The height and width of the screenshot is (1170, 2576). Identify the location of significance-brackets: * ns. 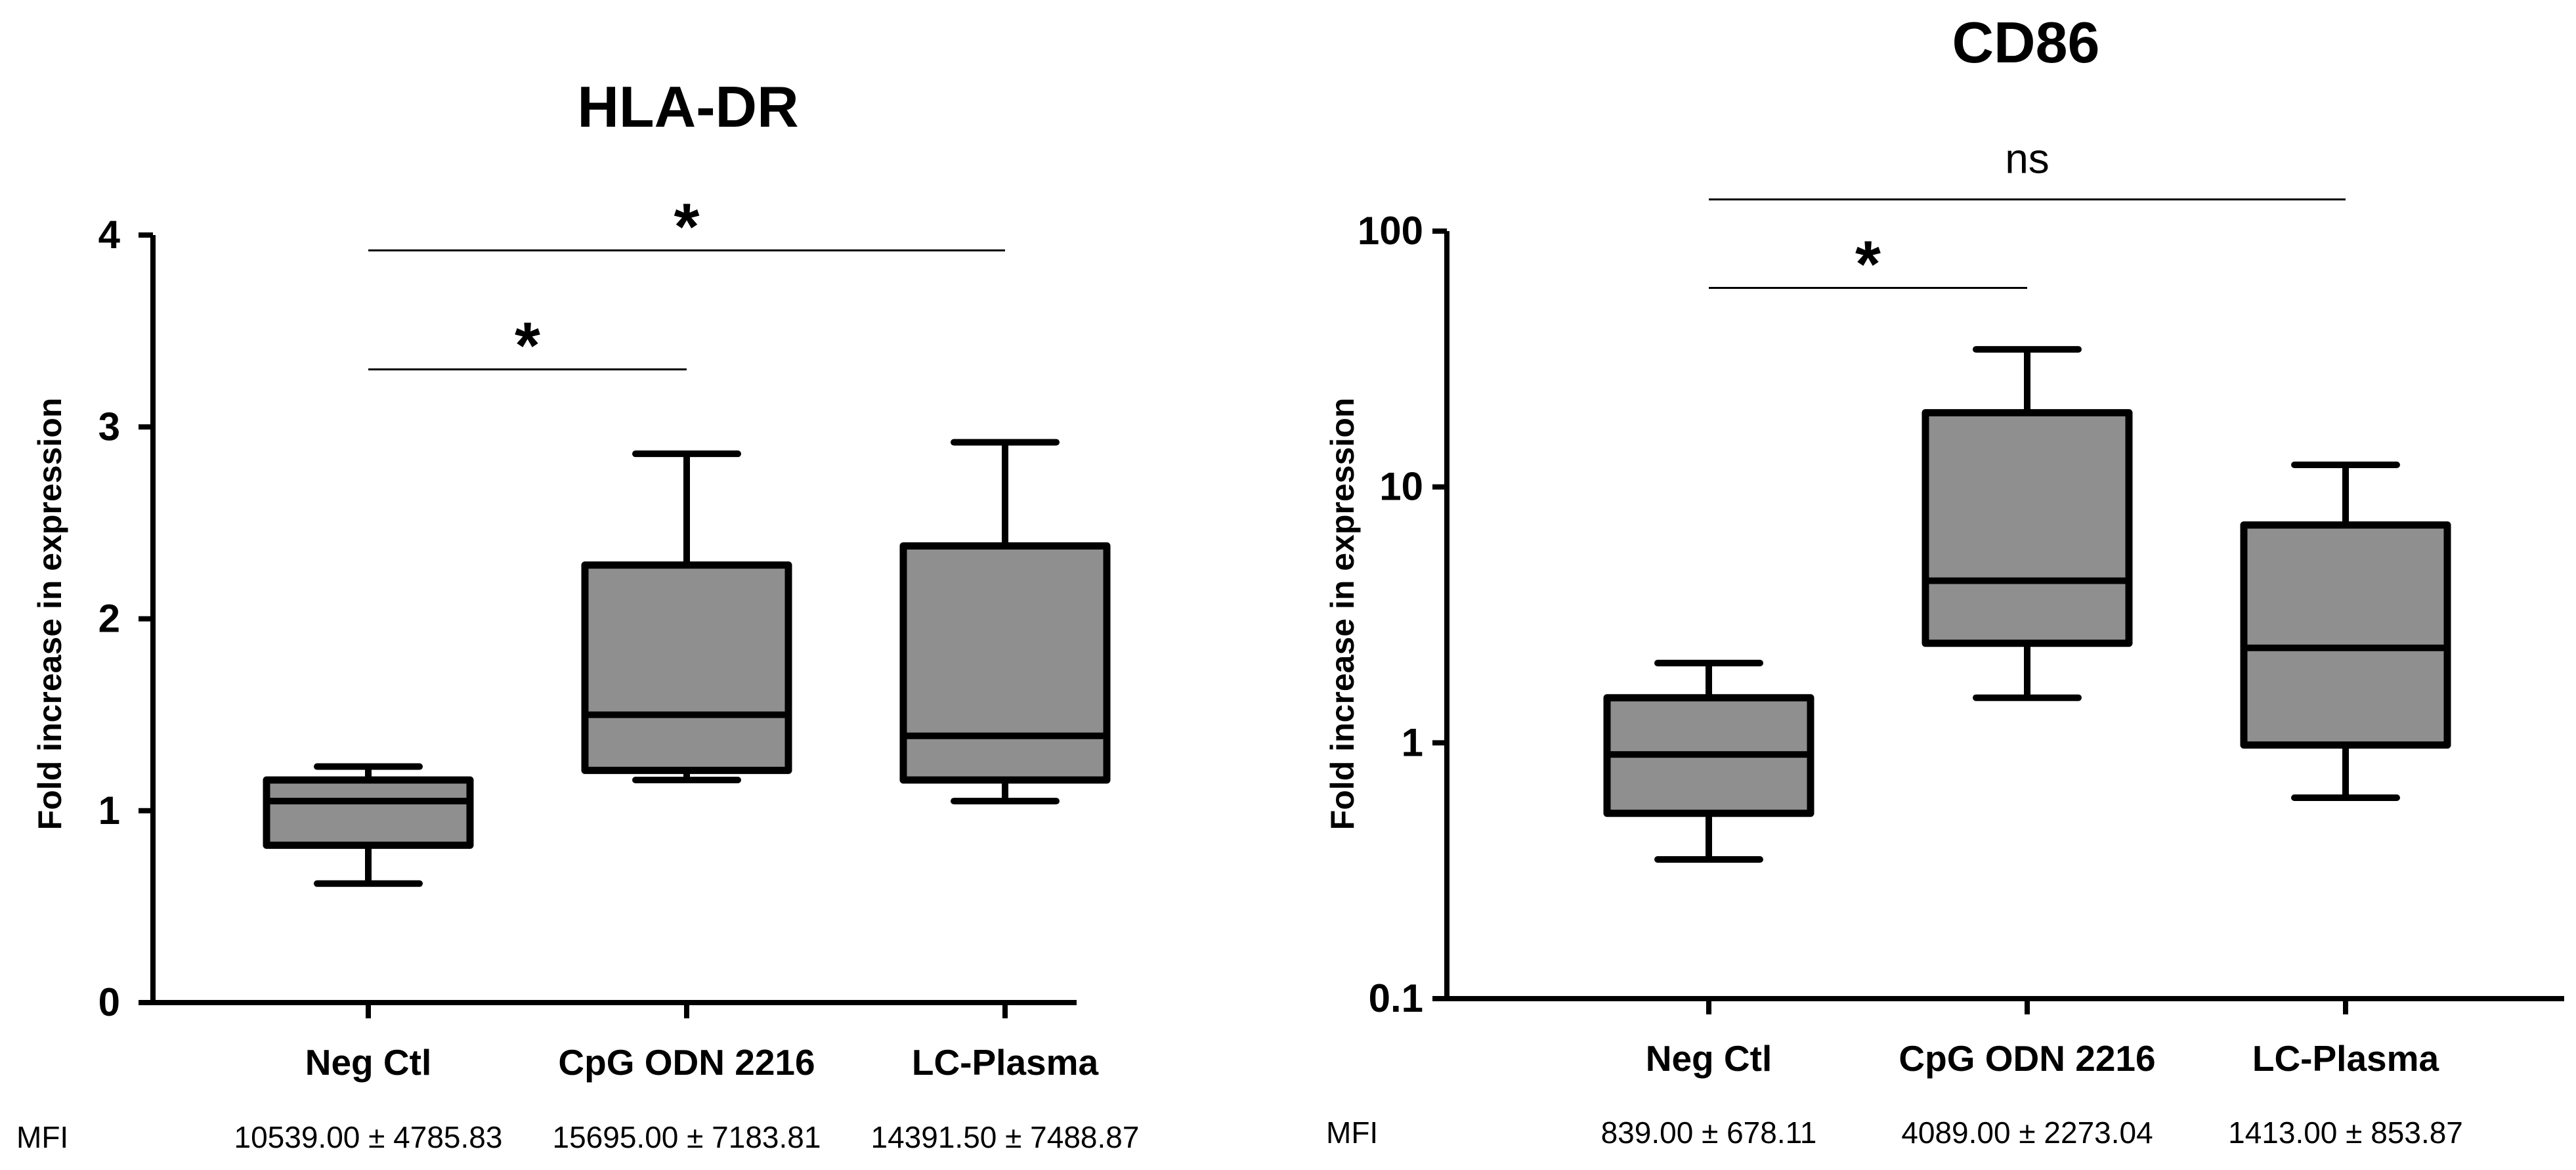
(2027, 218).